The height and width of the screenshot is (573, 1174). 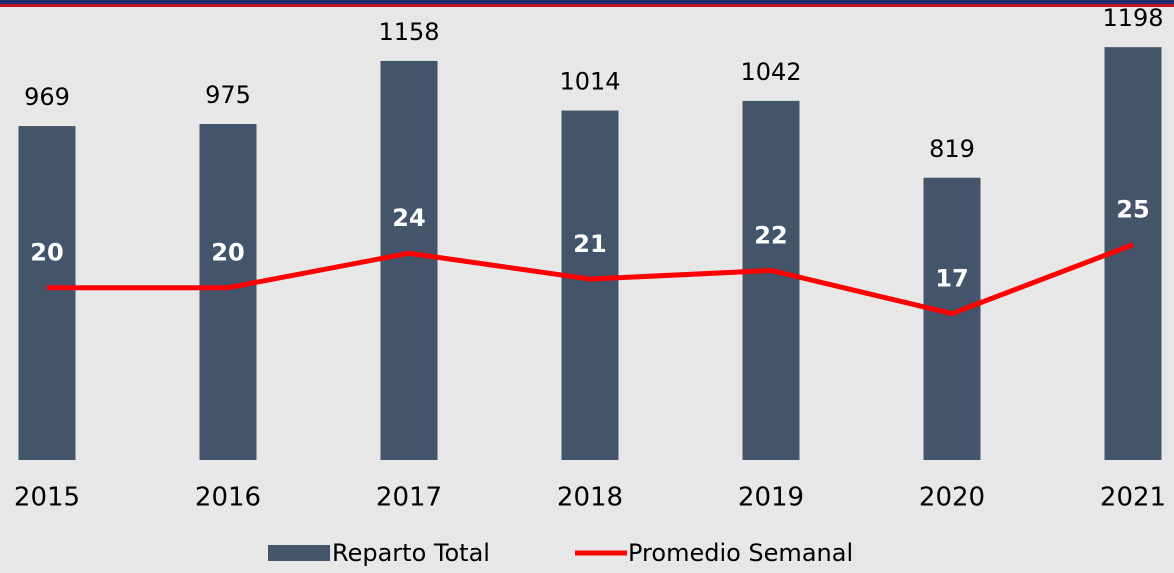 What do you see at coordinates (952, 498) in the screenshot?
I see `x-tick-label: 2020` at bounding box center [952, 498].